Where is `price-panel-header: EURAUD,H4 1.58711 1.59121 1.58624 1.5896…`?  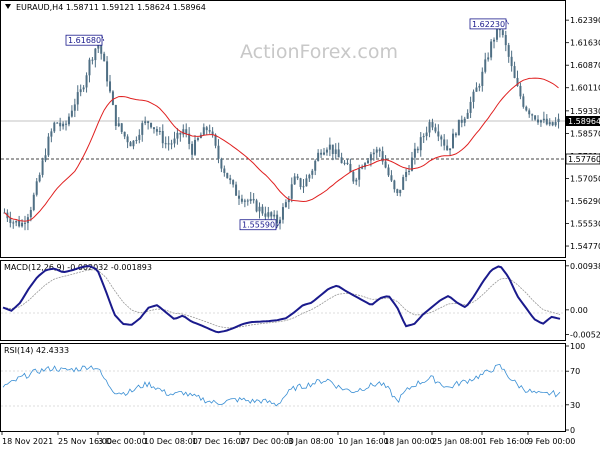 price-panel-header: EURAUD,H4 1.58711 1.59121 1.58624 1.5896… is located at coordinates (111, 7).